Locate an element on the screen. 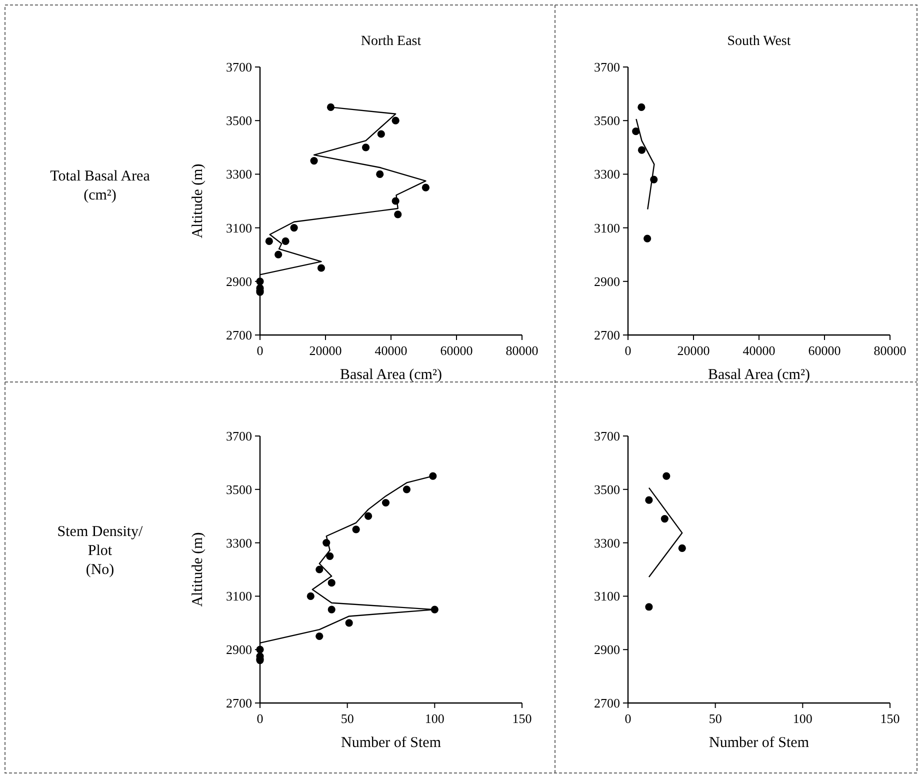  text: Total Basal Area (cm²) is located at coordinates (100, 186).